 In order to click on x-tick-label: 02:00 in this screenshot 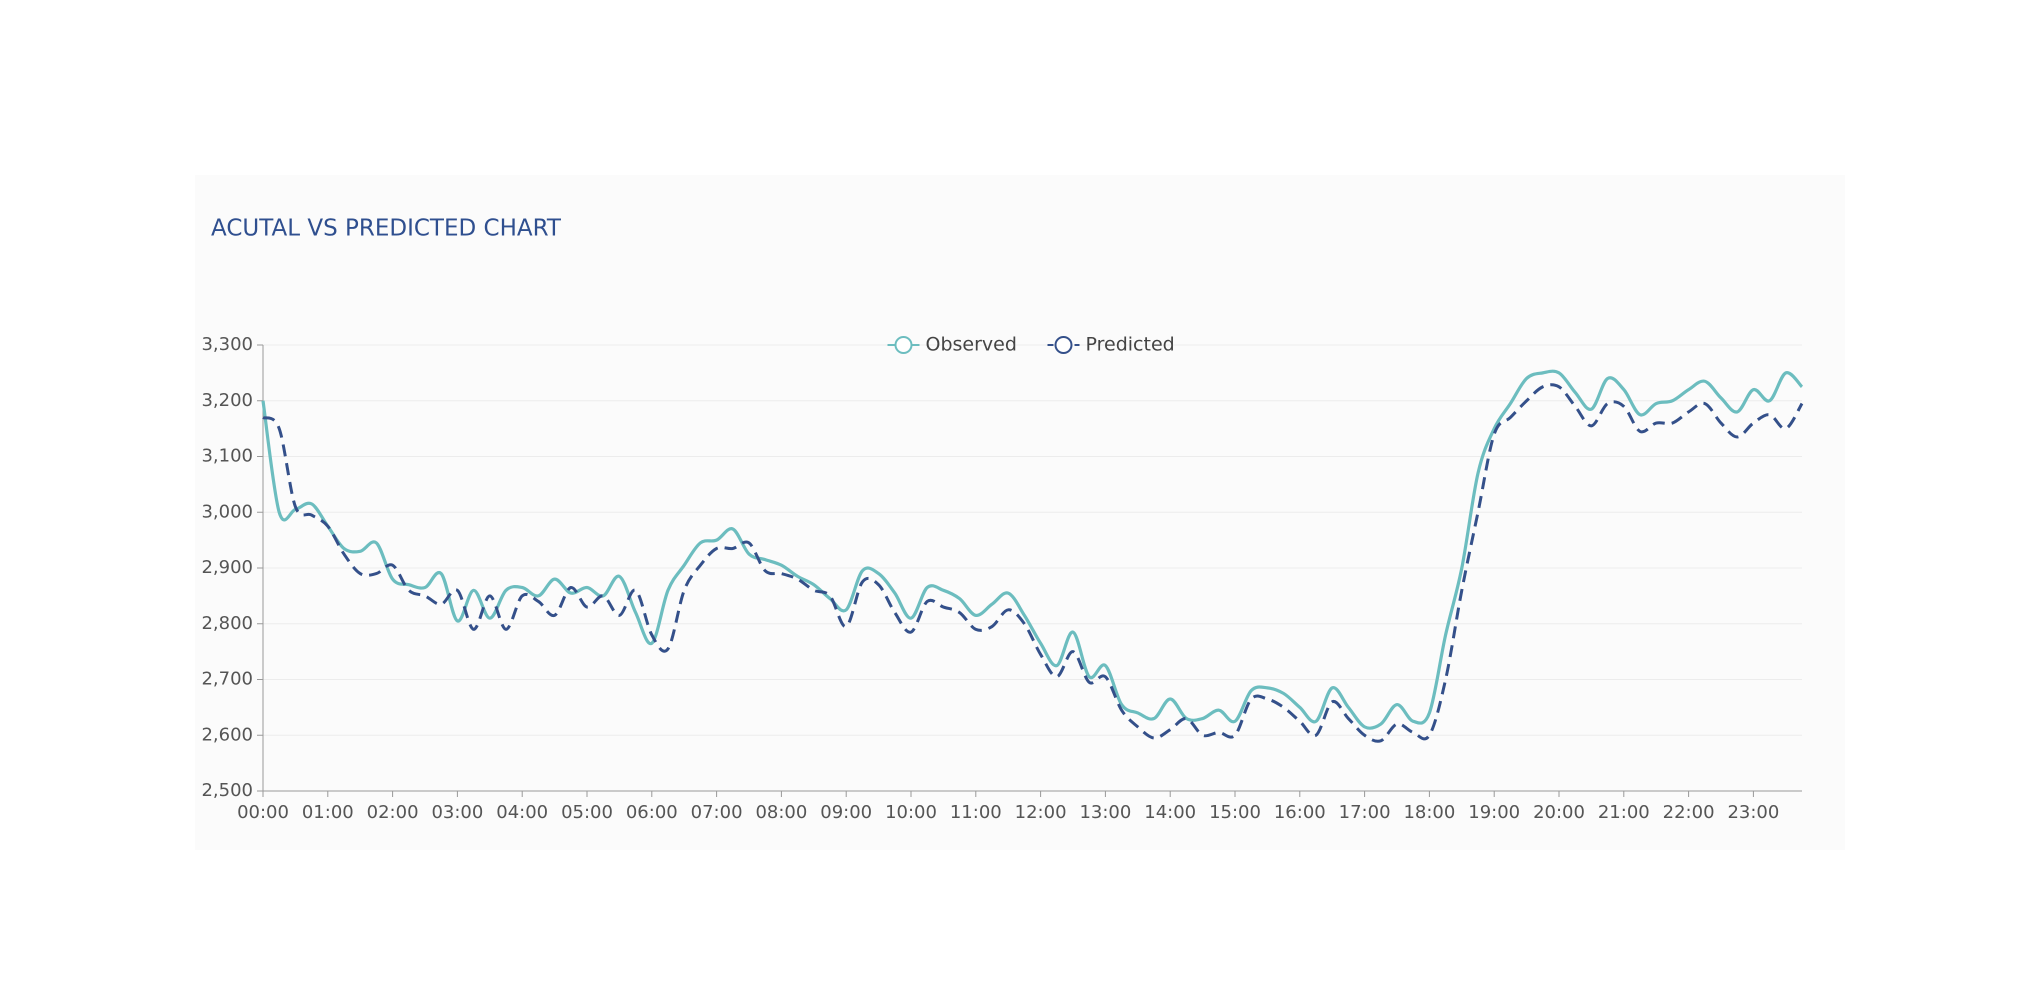, I will do `click(393, 812)`.